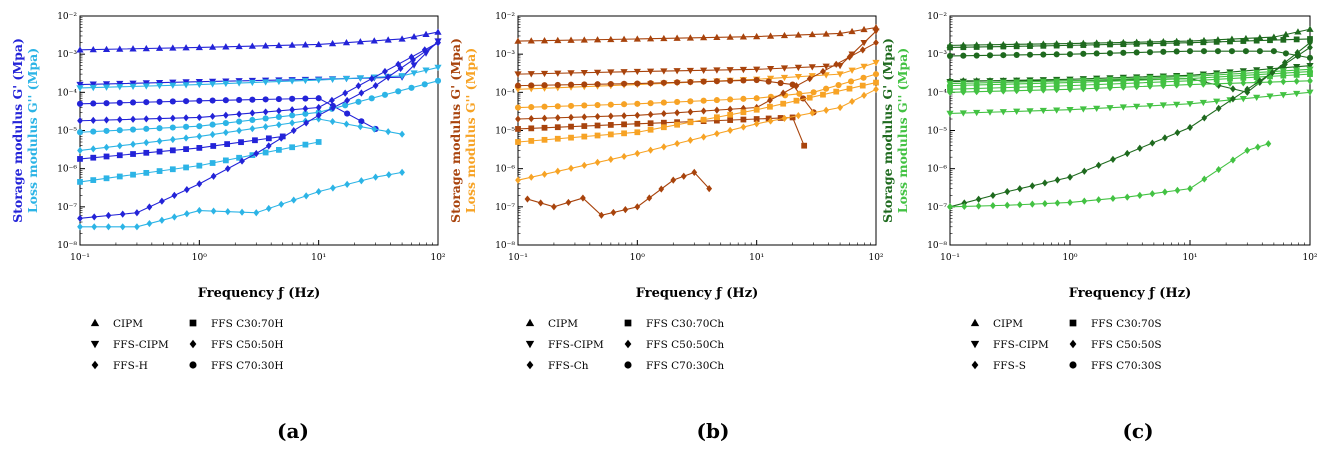 This screenshot has width=1331, height=455. I want to click on x-tick-label: 10², so click(1309, 258).